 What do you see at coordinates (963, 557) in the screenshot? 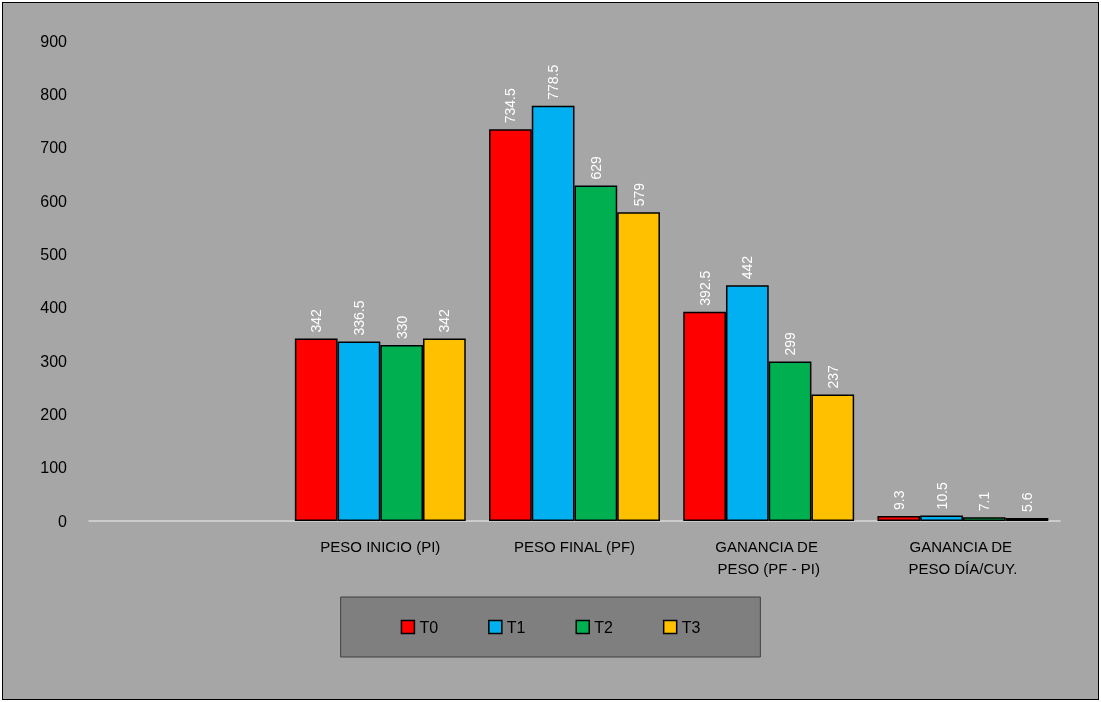
I see `x-tick-label: GANANCIA DE PESO DÍA/CUY.` at bounding box center [963, 557].